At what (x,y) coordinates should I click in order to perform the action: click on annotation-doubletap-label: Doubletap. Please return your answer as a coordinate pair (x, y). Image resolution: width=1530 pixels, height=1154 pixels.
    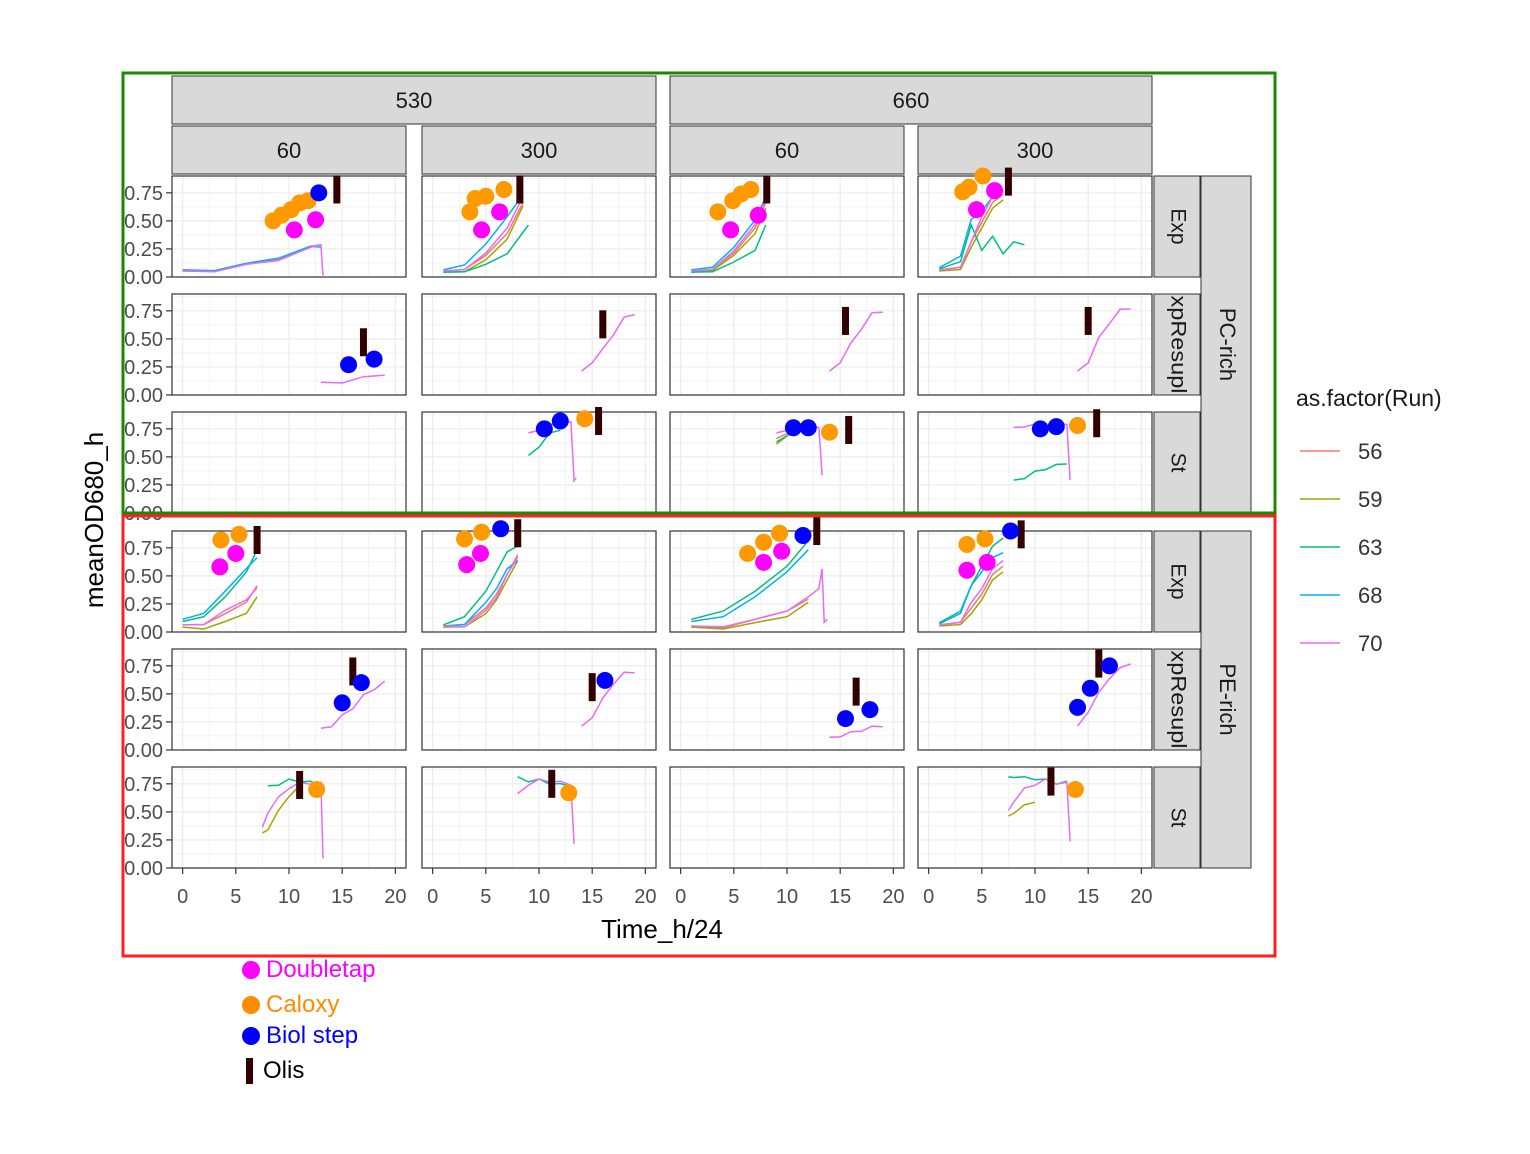
    Looking at the image, I should click on (321, 969).